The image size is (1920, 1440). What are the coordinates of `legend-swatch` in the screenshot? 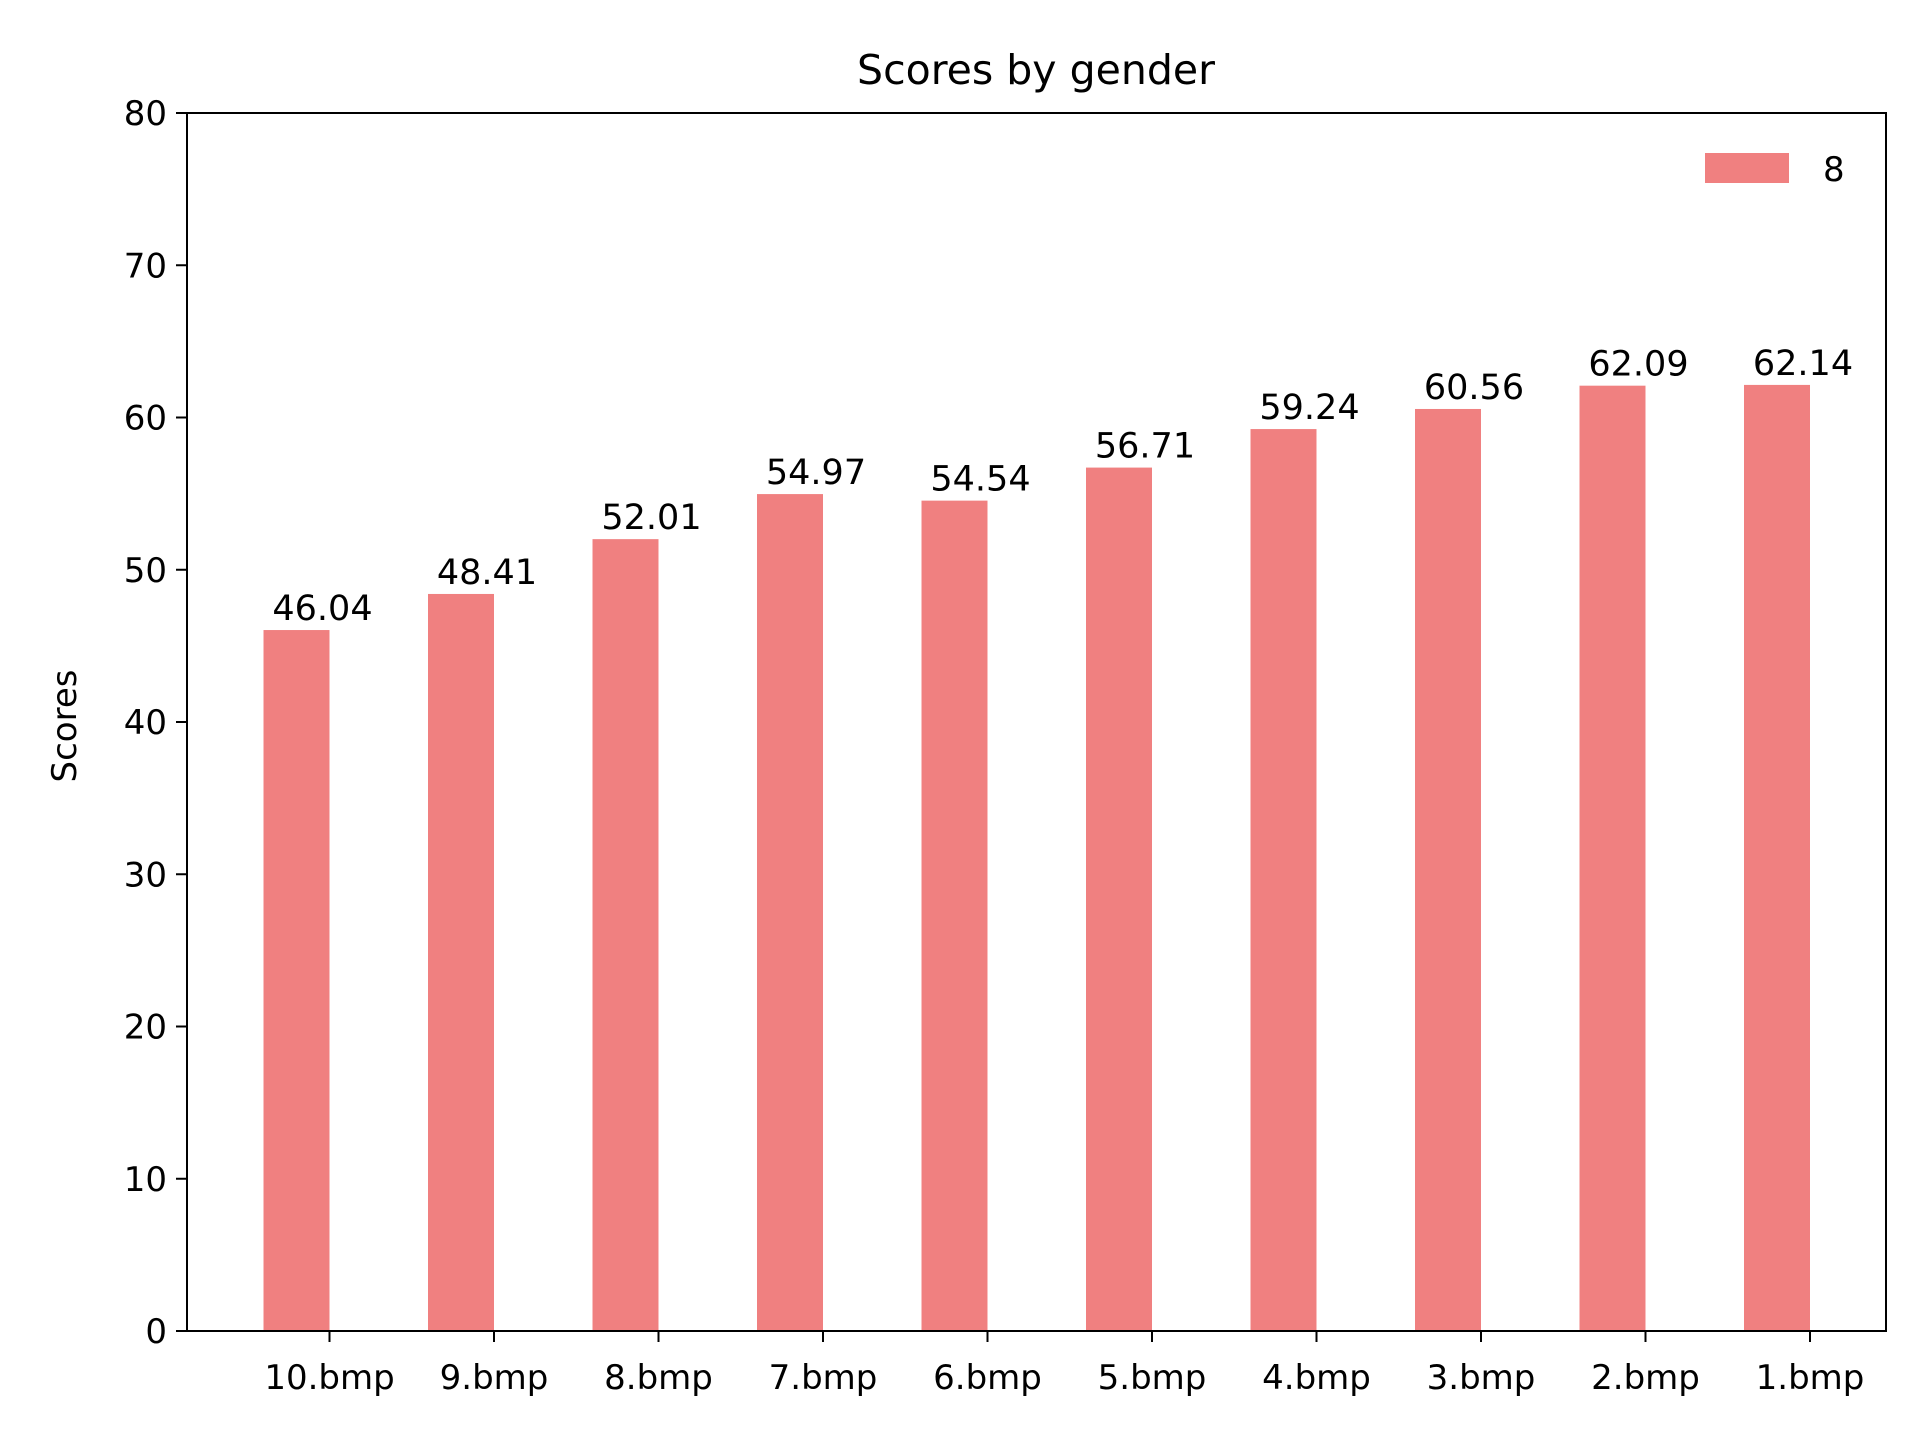 It's located at (1747, 168).